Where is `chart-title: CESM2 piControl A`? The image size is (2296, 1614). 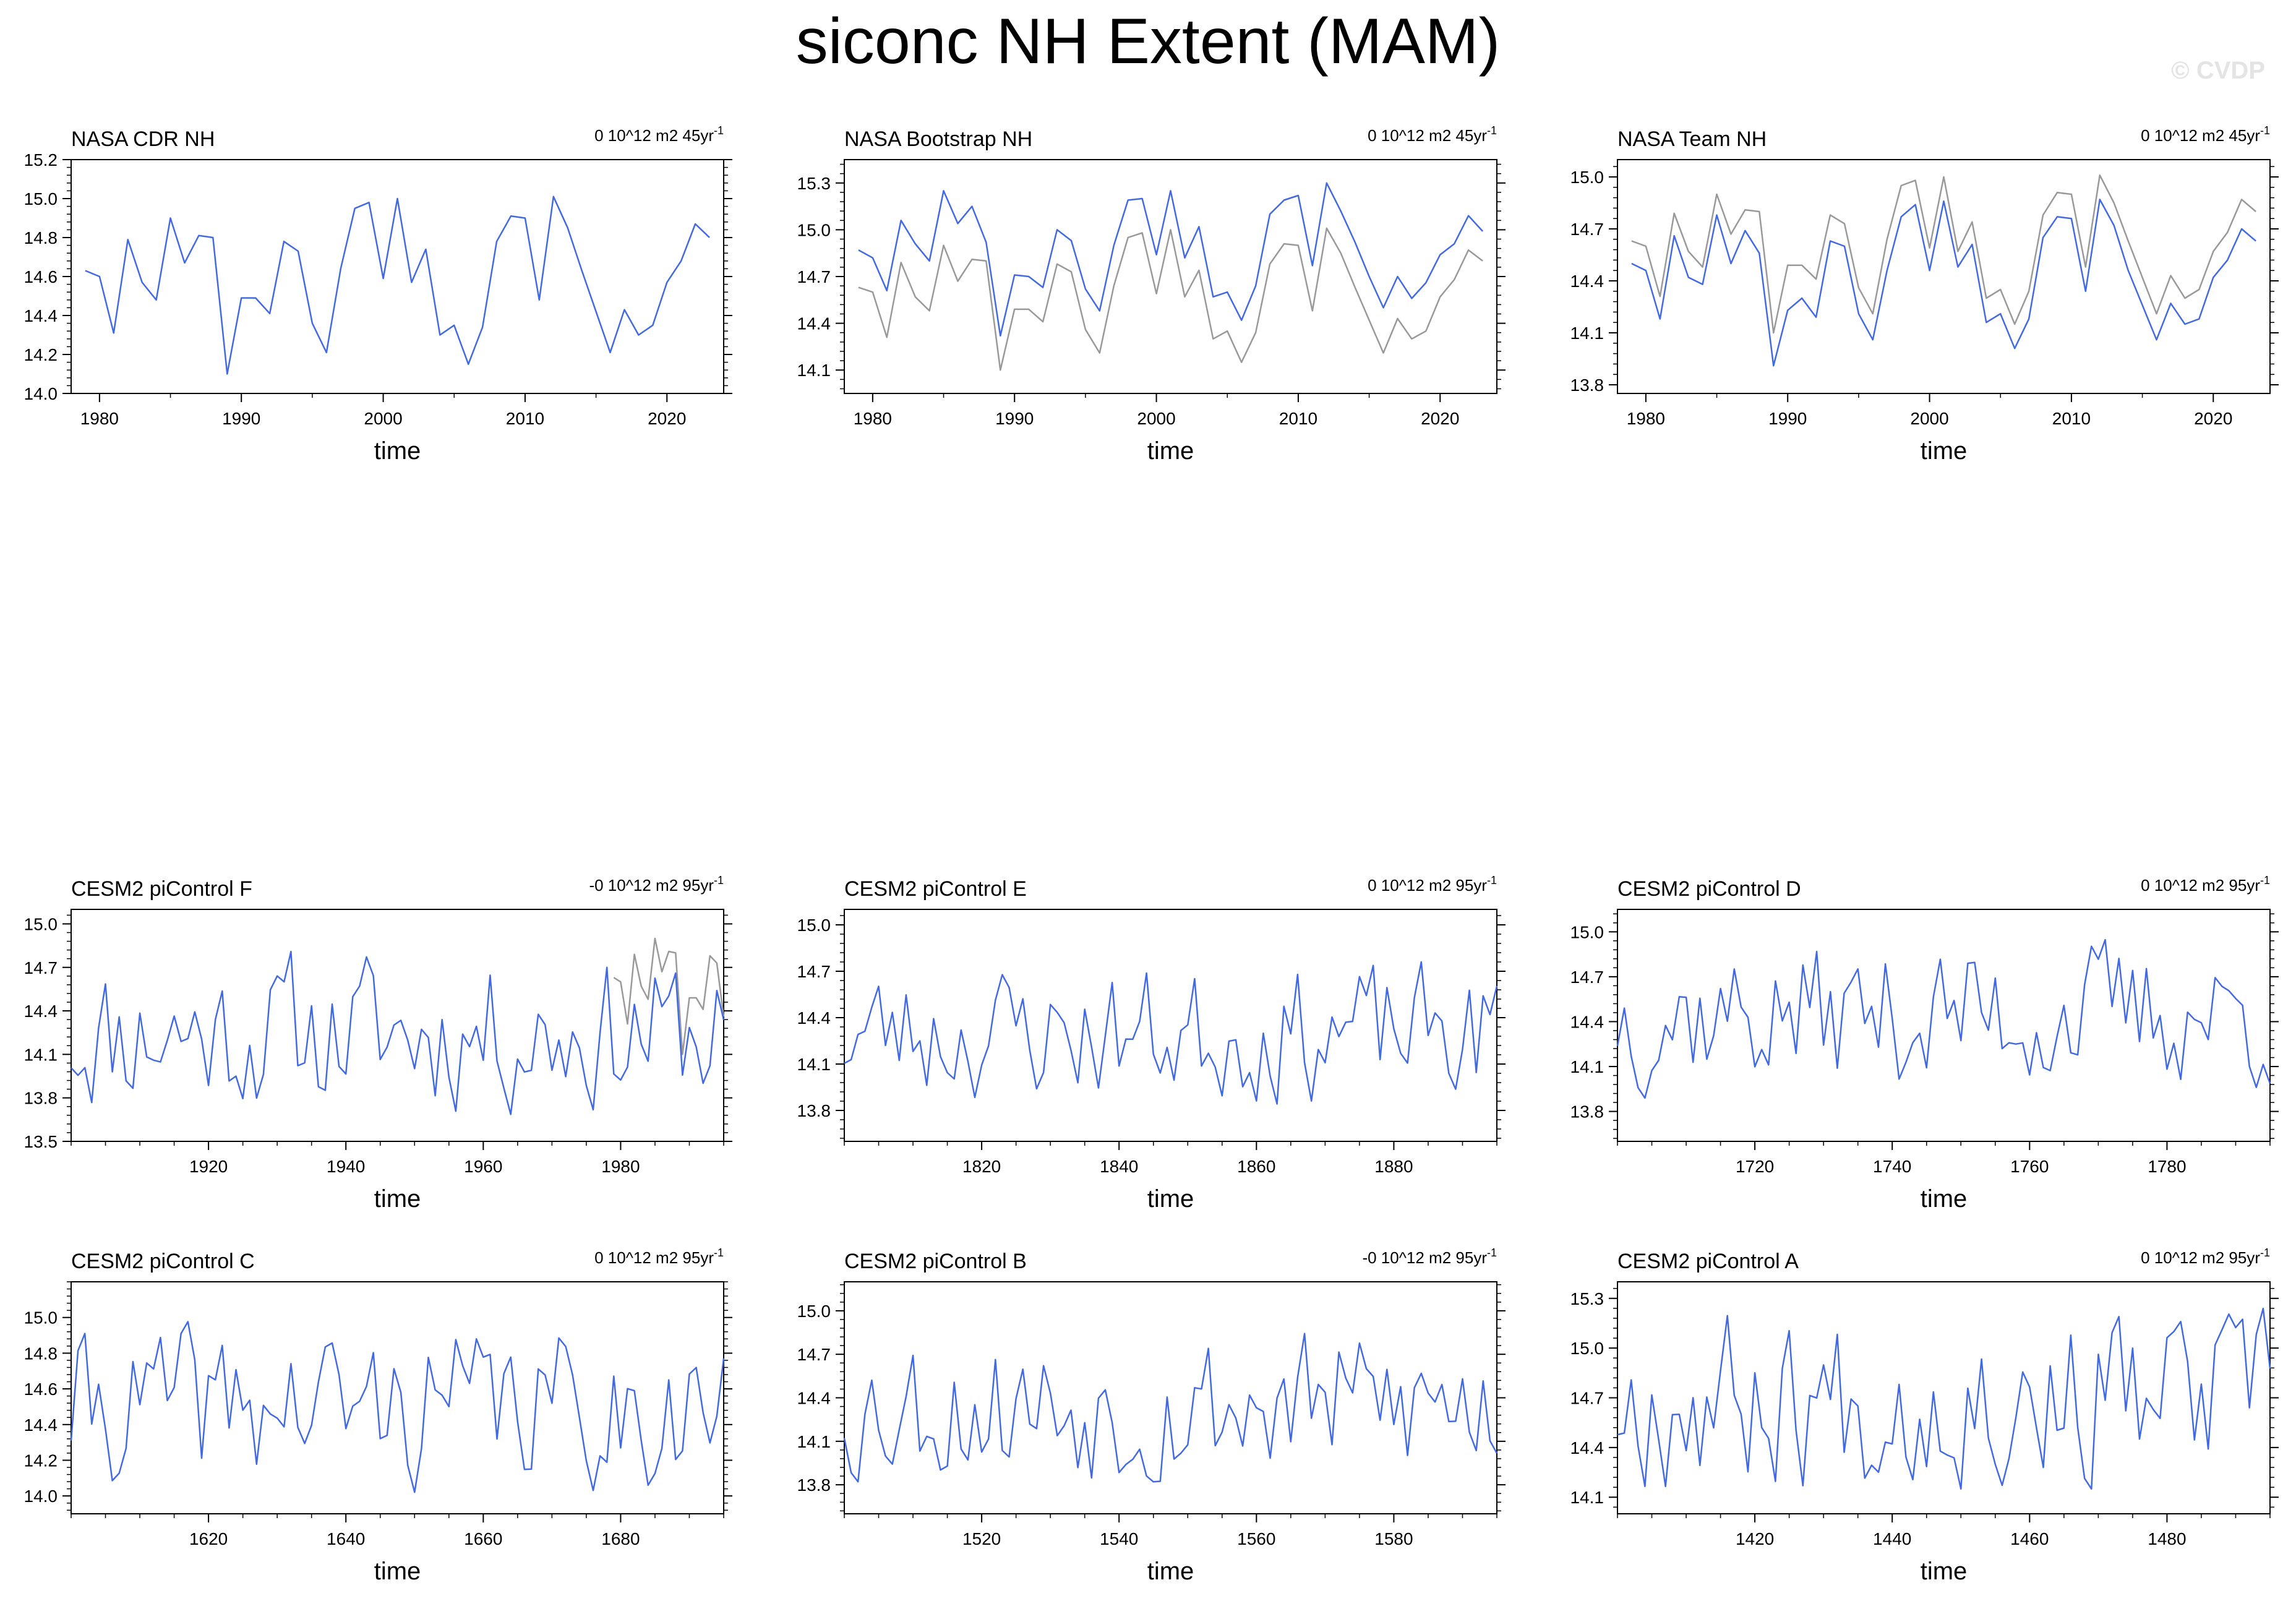 chart-title: CESM2 piControl A is located at coordinates (1708, 1262).